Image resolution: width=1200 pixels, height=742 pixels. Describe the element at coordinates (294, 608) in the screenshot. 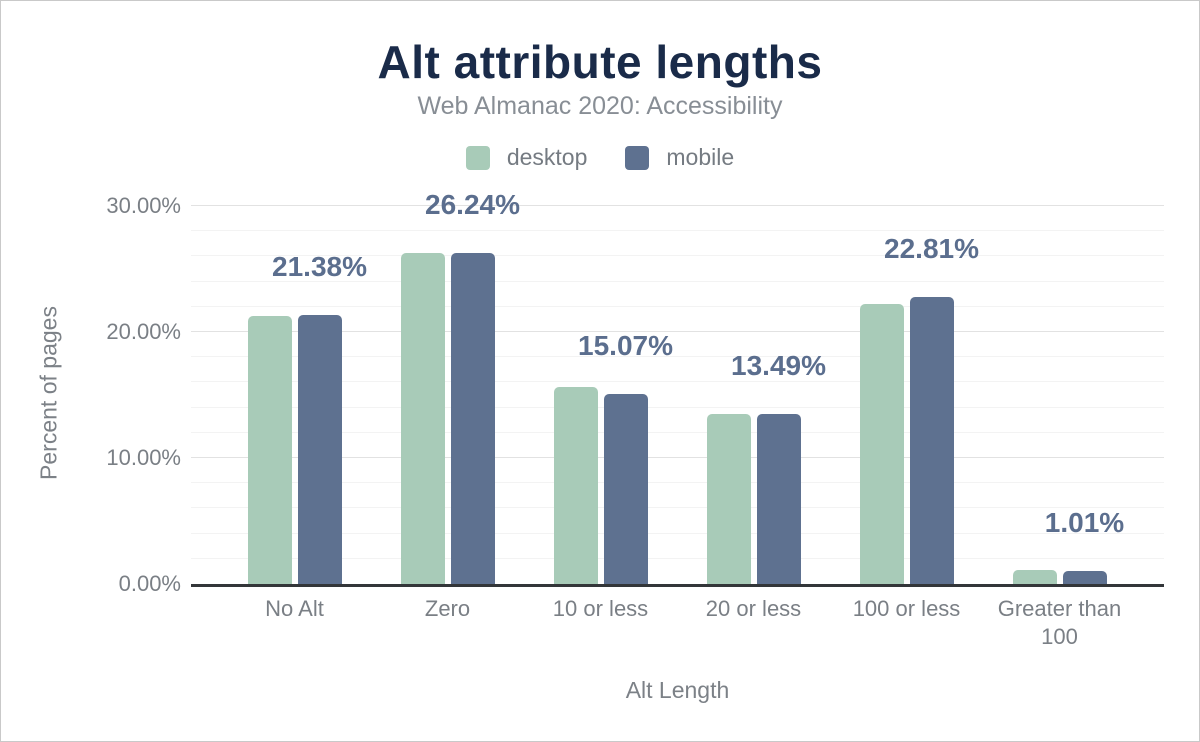

I see `x-tick-label: No Alt` at that location.